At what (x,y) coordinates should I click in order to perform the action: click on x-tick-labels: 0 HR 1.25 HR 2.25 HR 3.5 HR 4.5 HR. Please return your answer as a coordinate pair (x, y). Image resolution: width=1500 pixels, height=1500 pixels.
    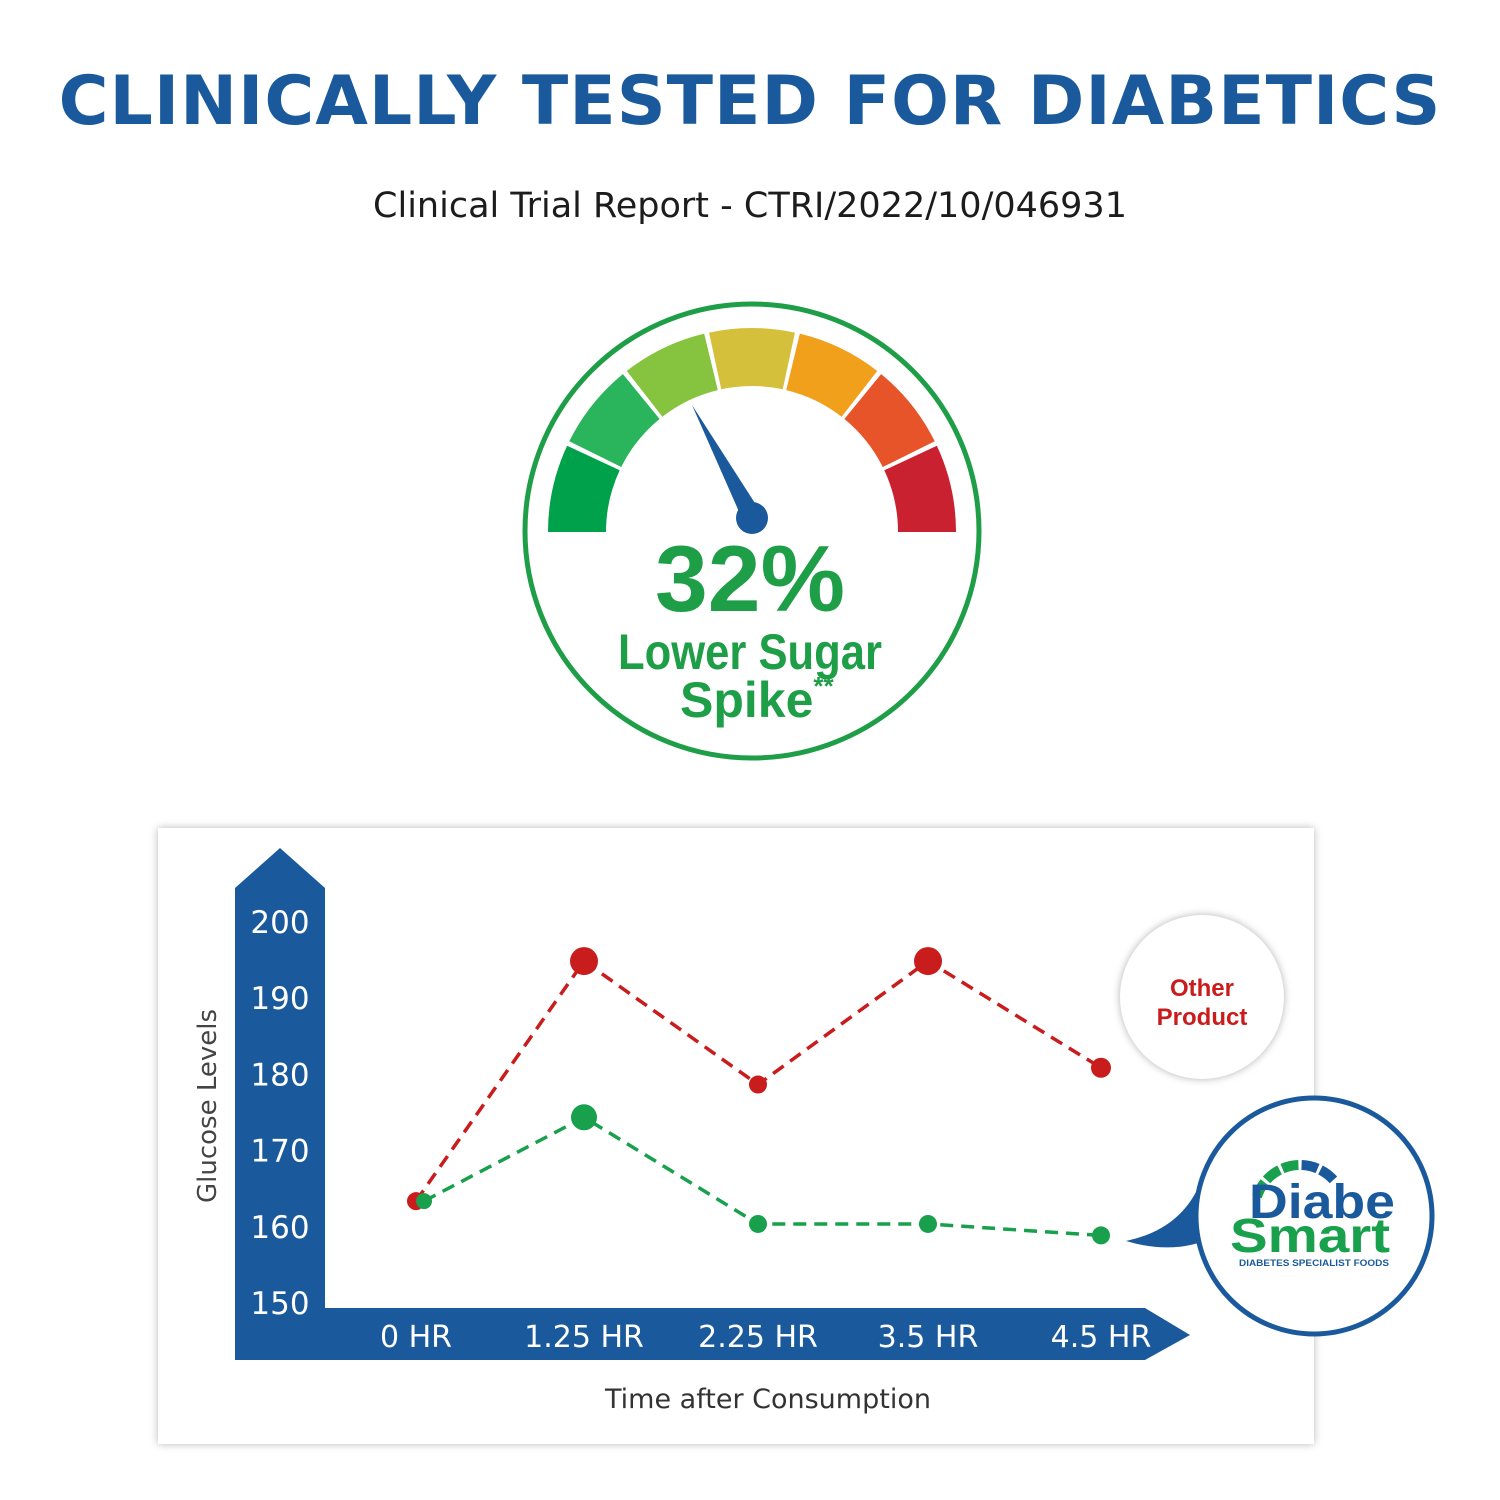
    Looking at the image, I should click on (765, 1337).